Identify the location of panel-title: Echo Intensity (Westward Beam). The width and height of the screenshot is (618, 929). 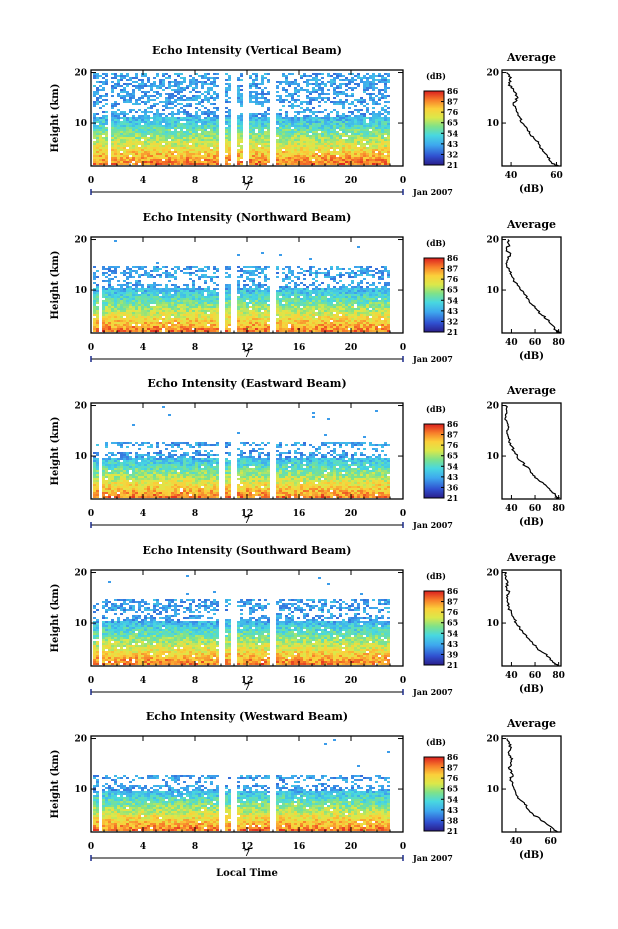
(247, 716).